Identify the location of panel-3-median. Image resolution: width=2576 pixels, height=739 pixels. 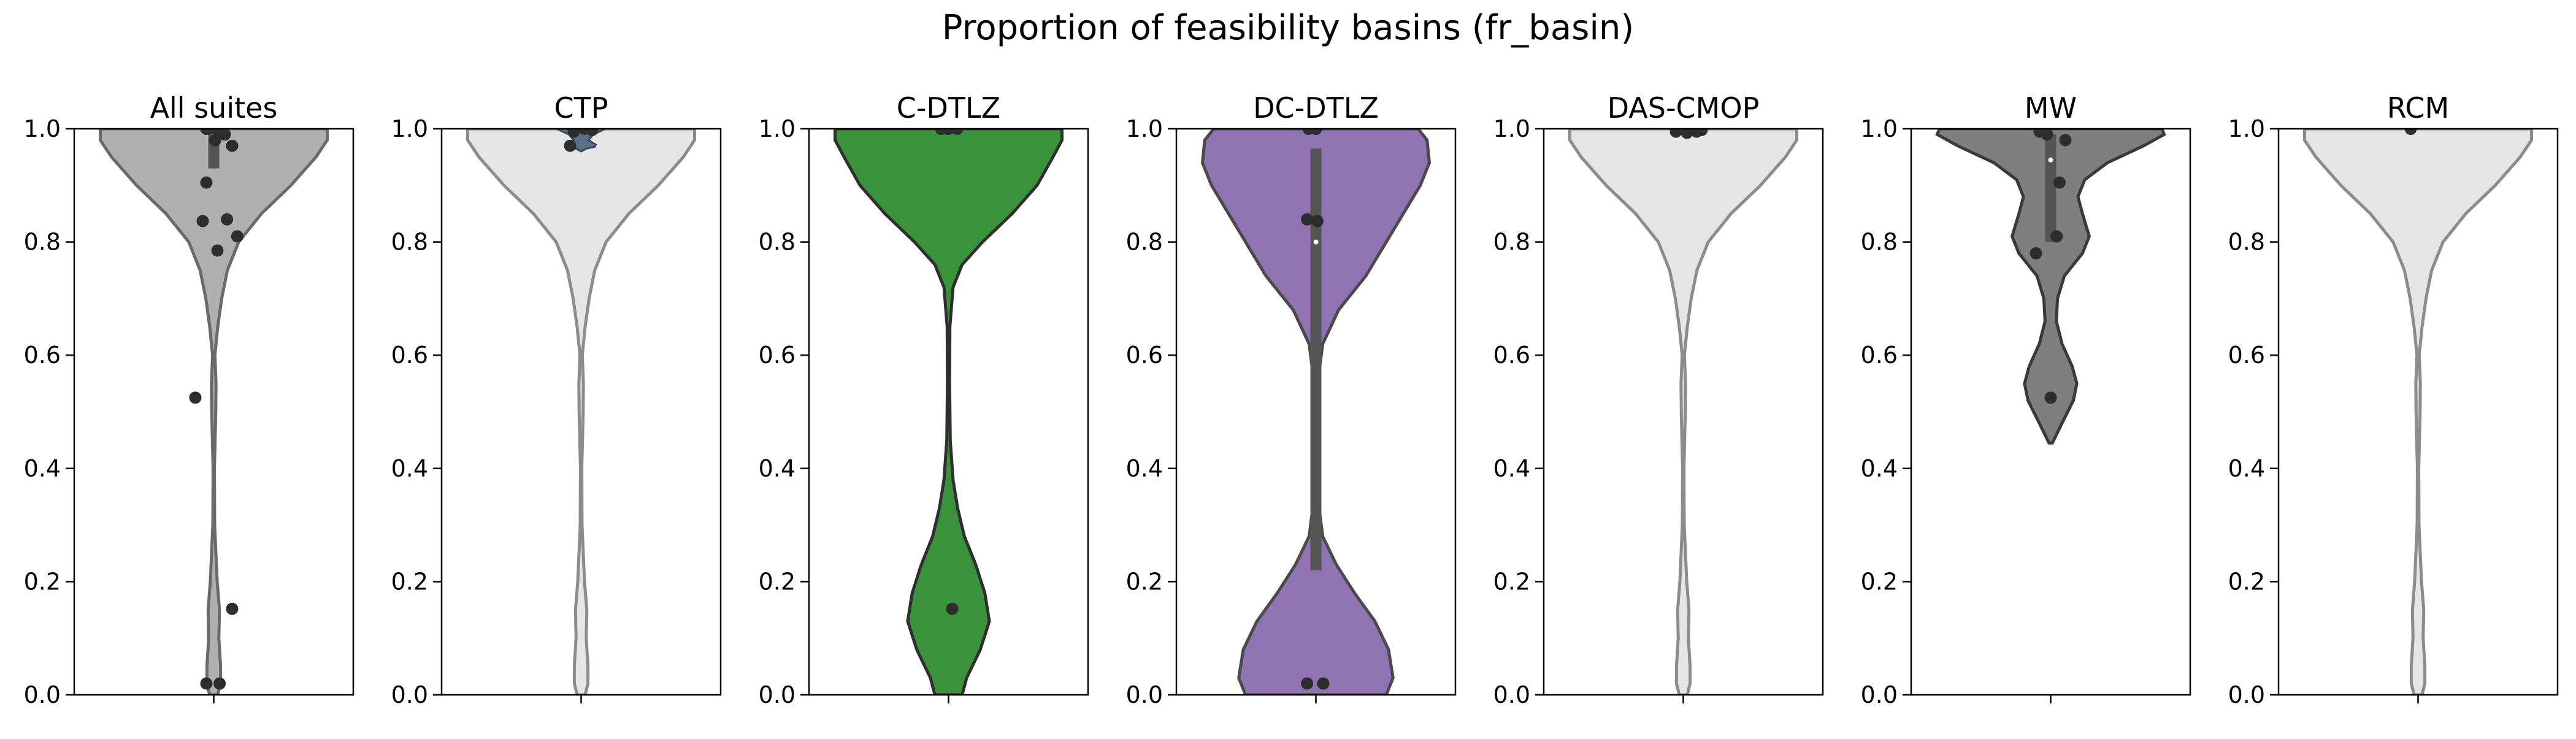
(1316, 242).